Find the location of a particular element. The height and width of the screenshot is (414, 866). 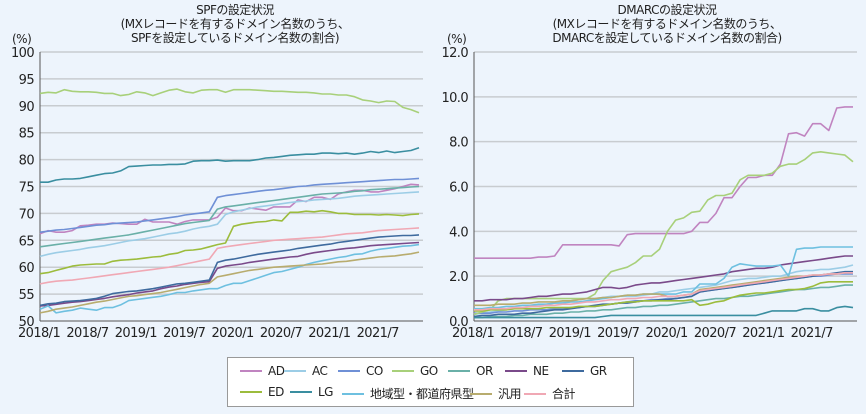

legend-item: ED is located at coordinates (262, 392).